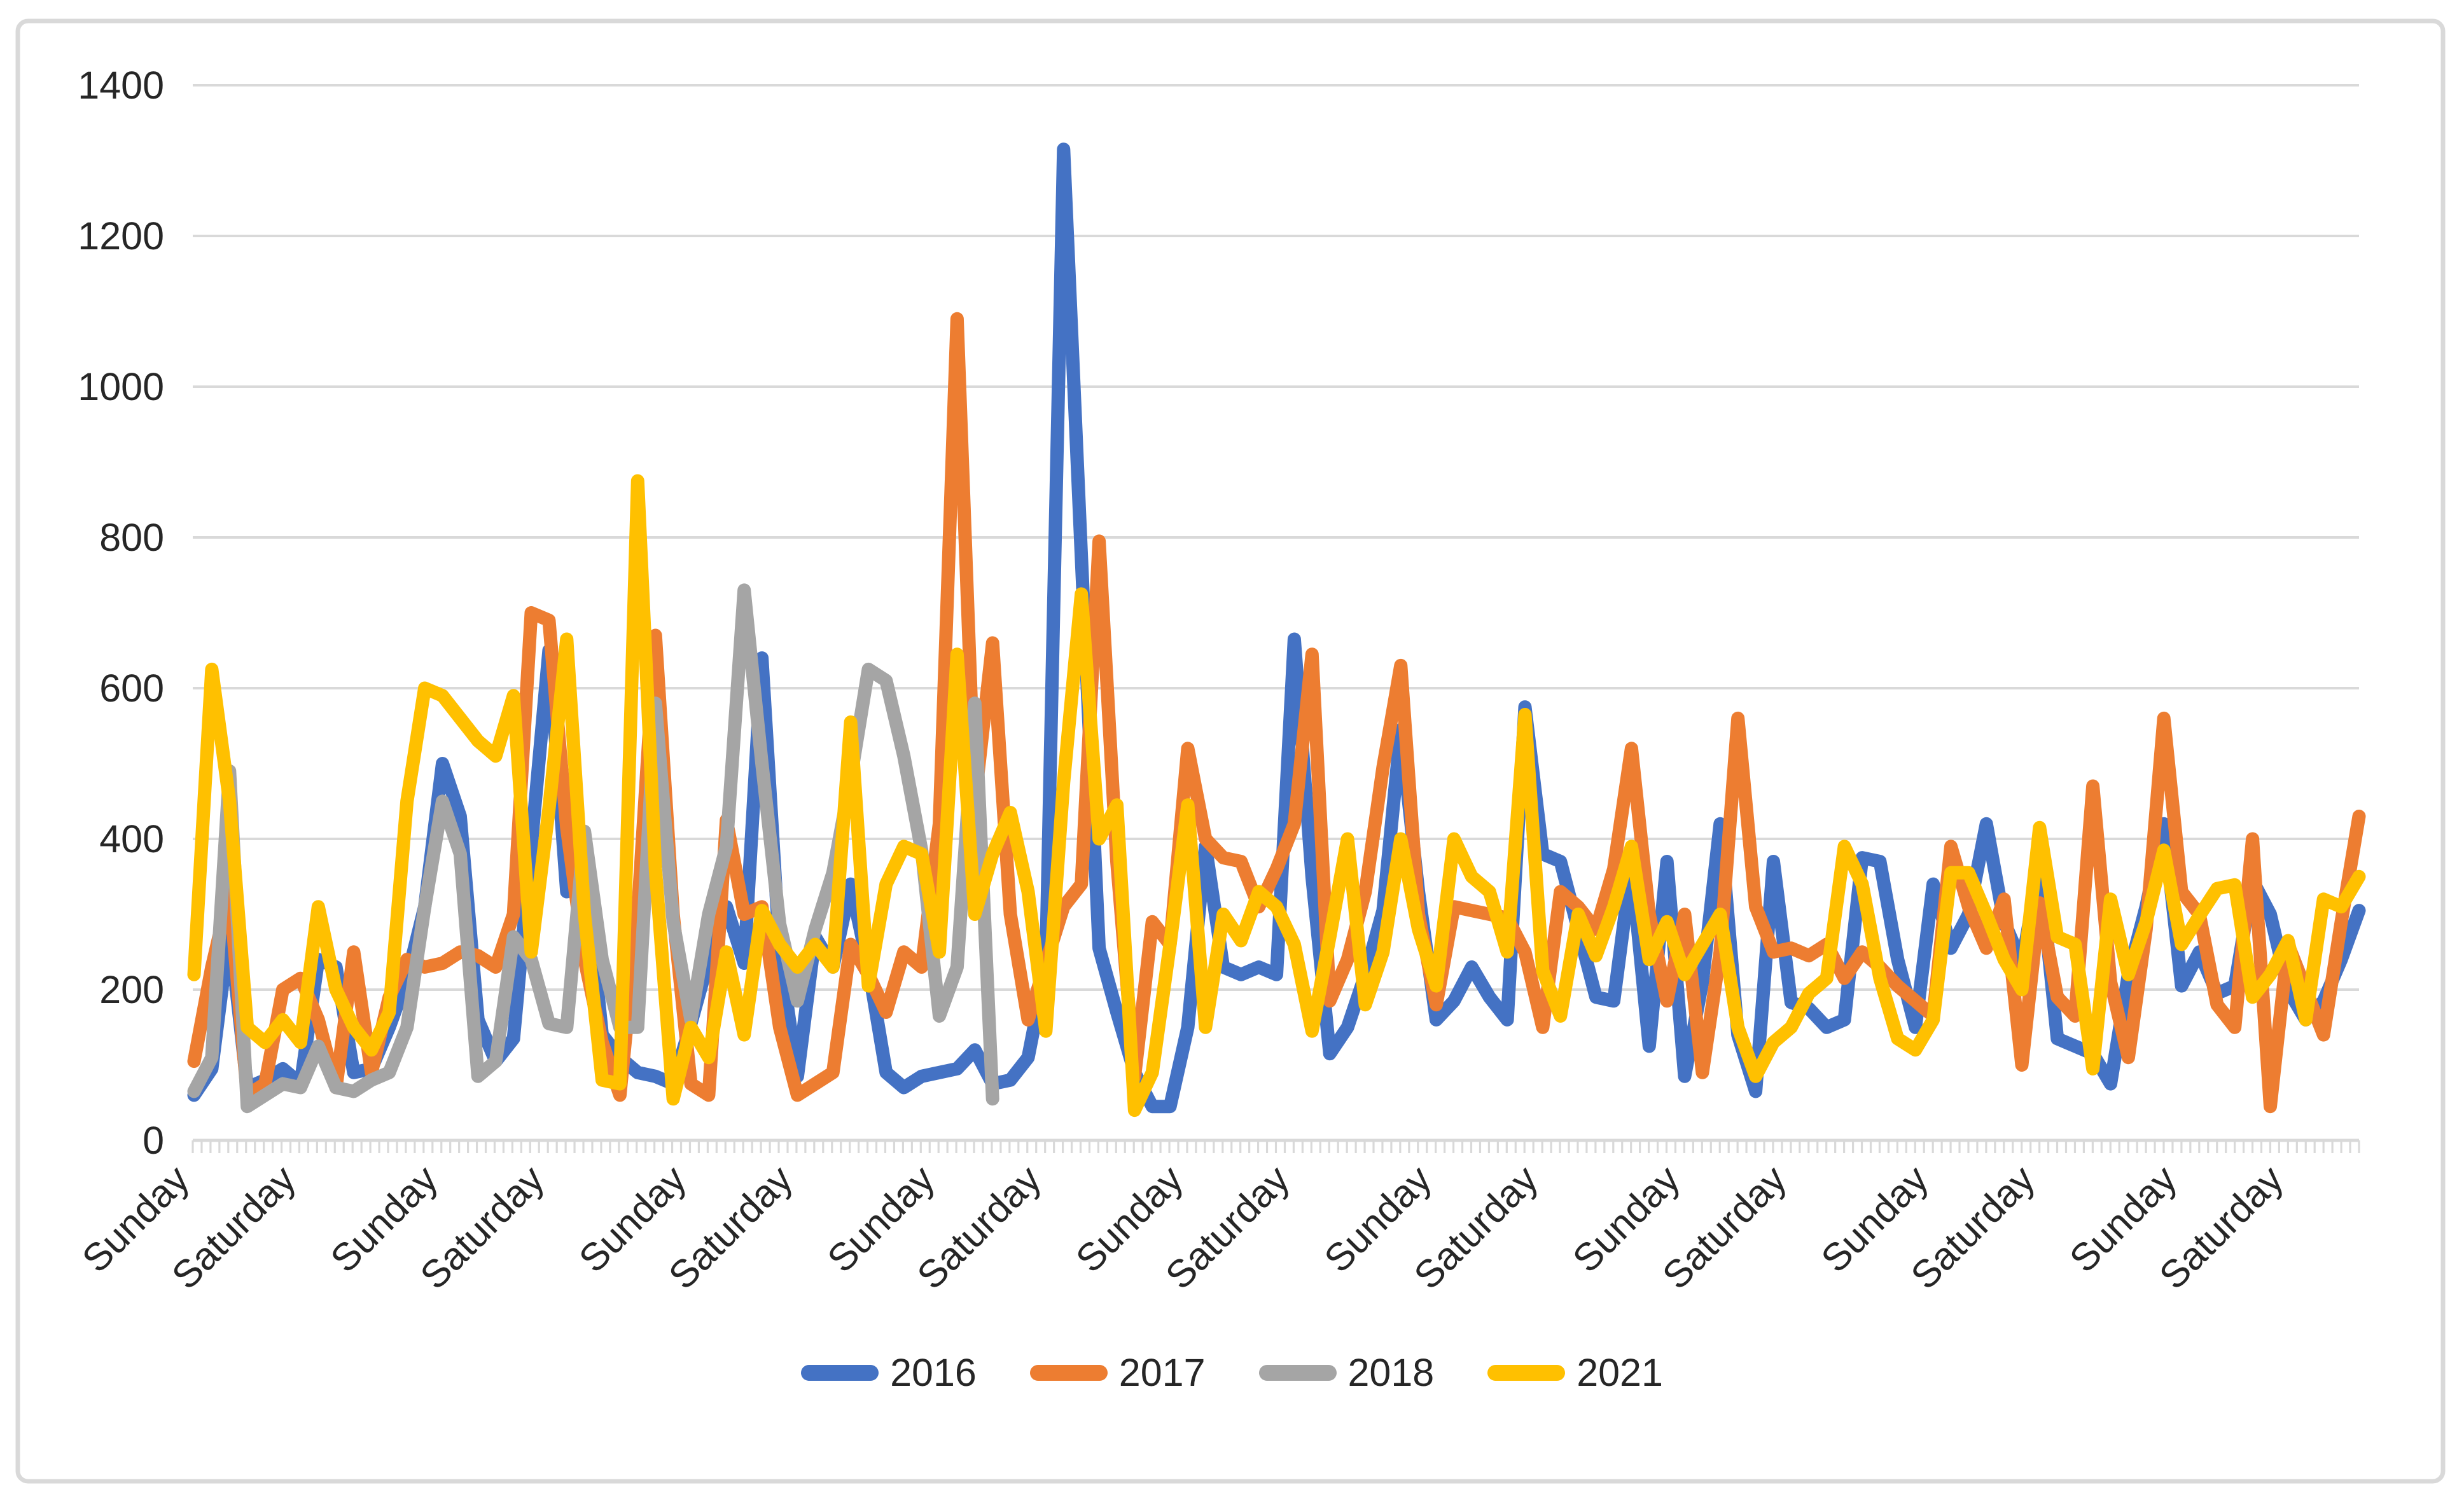 The height and width of the screenshot is (1501, 2464). I want to click on y-axis-label: 600, so click(131, 688).